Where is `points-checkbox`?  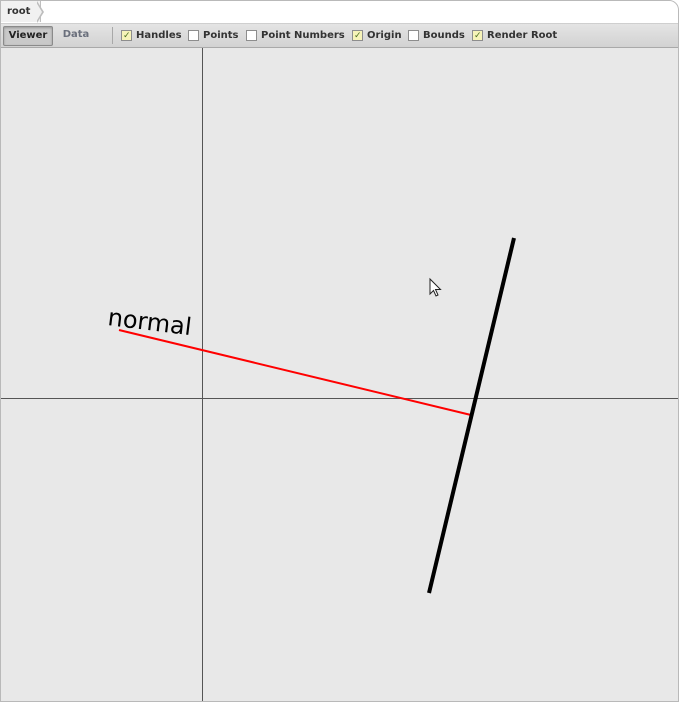 points-checkbox is located at coordinates (193, 35).